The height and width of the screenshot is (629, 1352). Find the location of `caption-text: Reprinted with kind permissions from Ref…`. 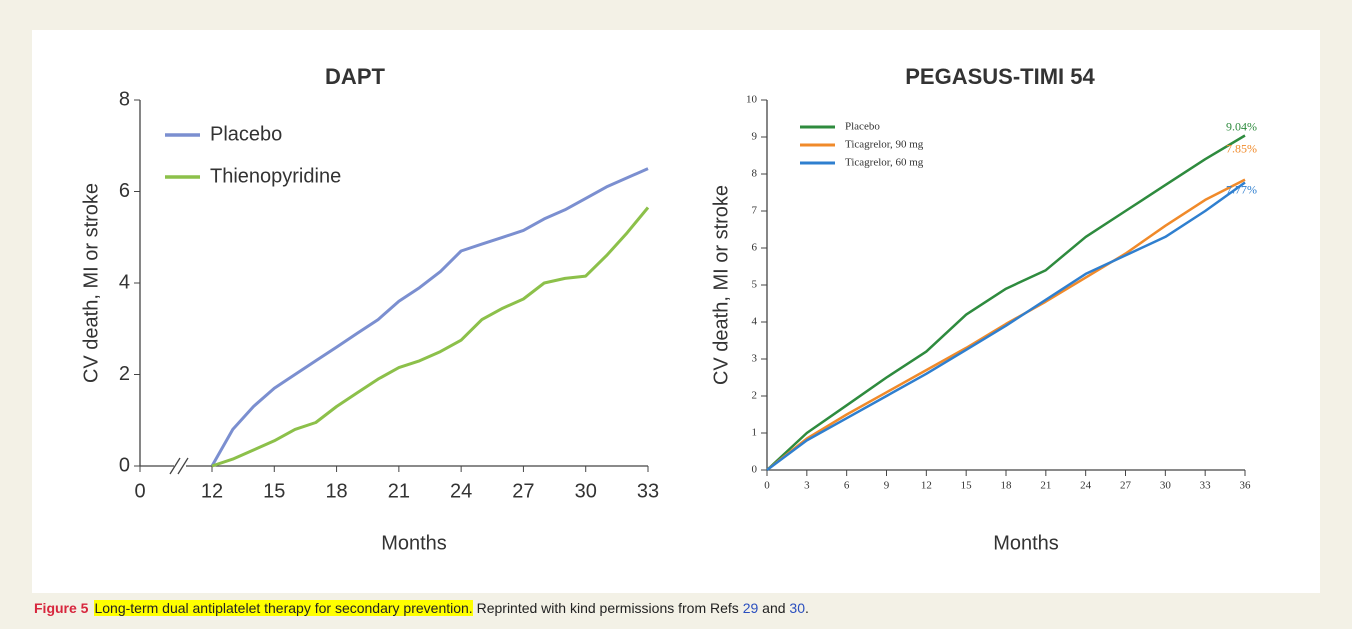

caption-text: Reprinted with kind permissions from Ref… is located at coordinates (607, 608).